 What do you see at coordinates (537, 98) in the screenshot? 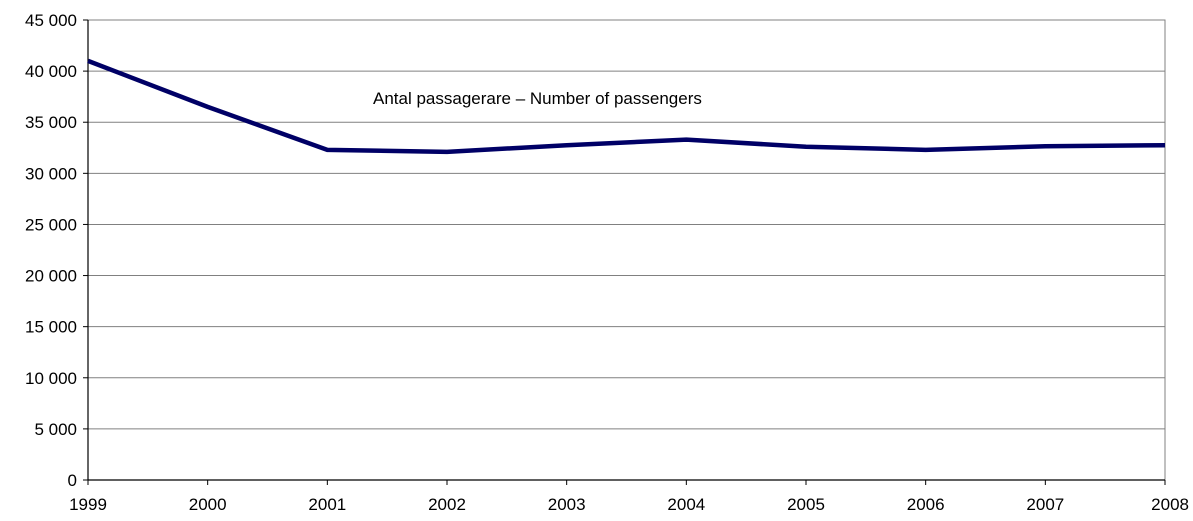
I see `chart-annotation: Antal passagerare – Number of passengers` at bounding box center [537, 98].